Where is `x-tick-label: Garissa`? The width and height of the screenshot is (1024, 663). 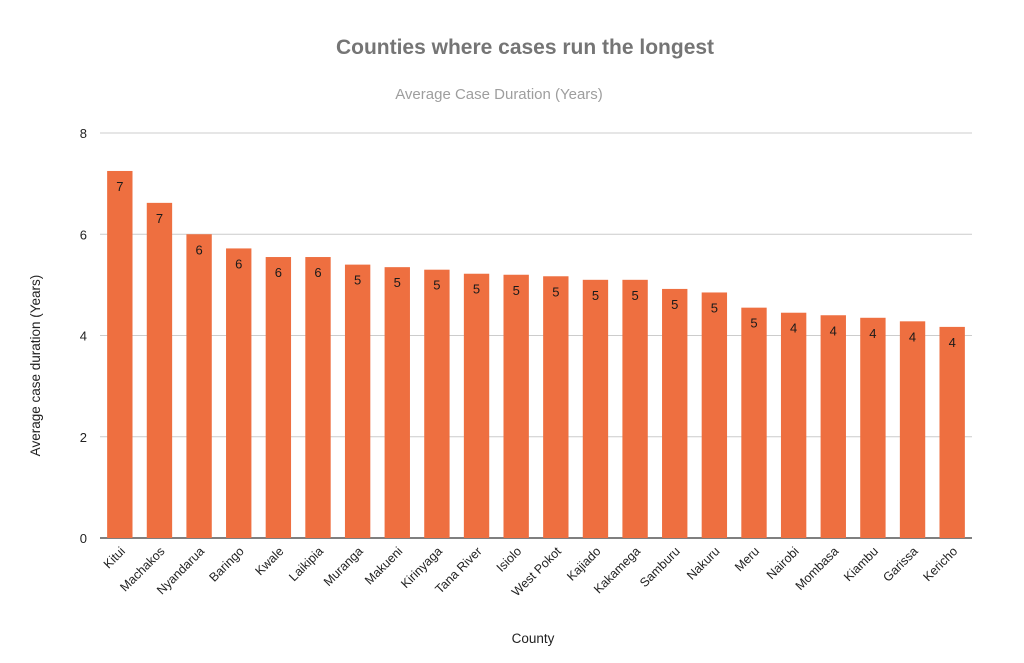 x-tick-label: Garissa is located at coordinates (900, 564).